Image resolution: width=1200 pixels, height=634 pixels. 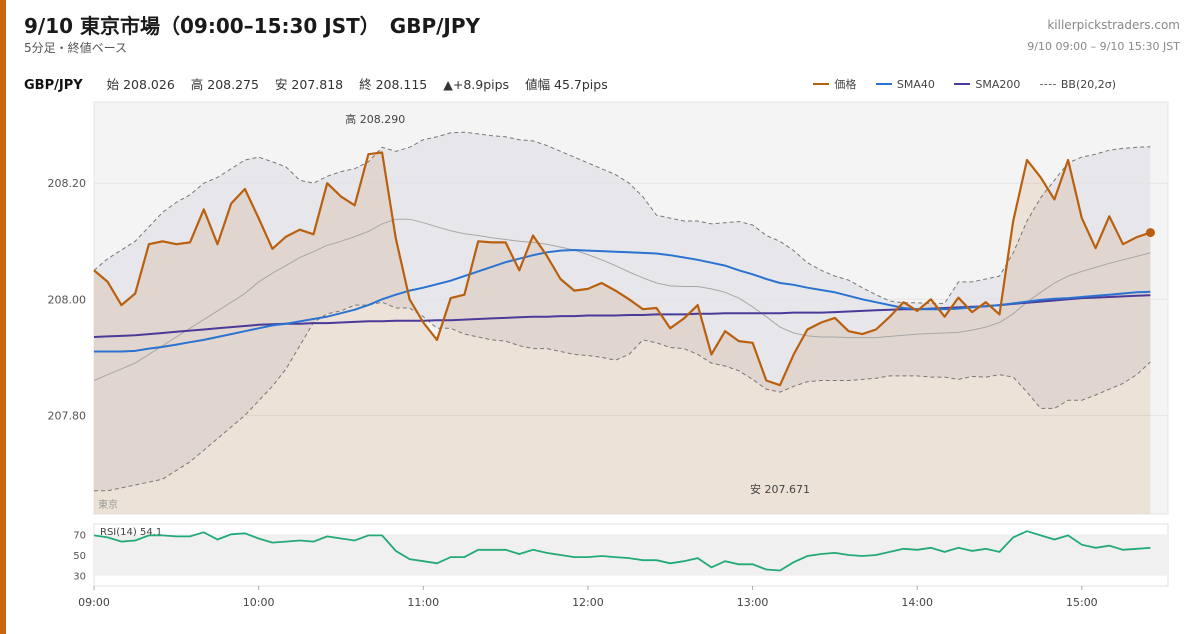 What do you see at coordinates (1113, 25) in the screenshot?
I see `site-name: killerpickstraders.com` at bounding box center [1113, 25].